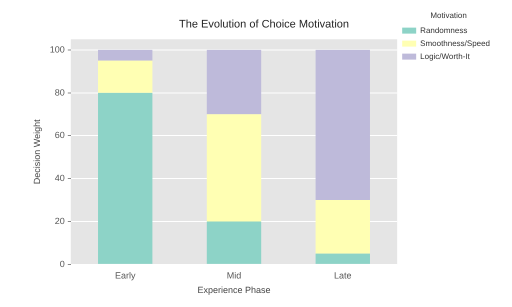  Describe the element at coordinates (448, 15) in the screenshot. I see `legend-title: Motivation` at that location.